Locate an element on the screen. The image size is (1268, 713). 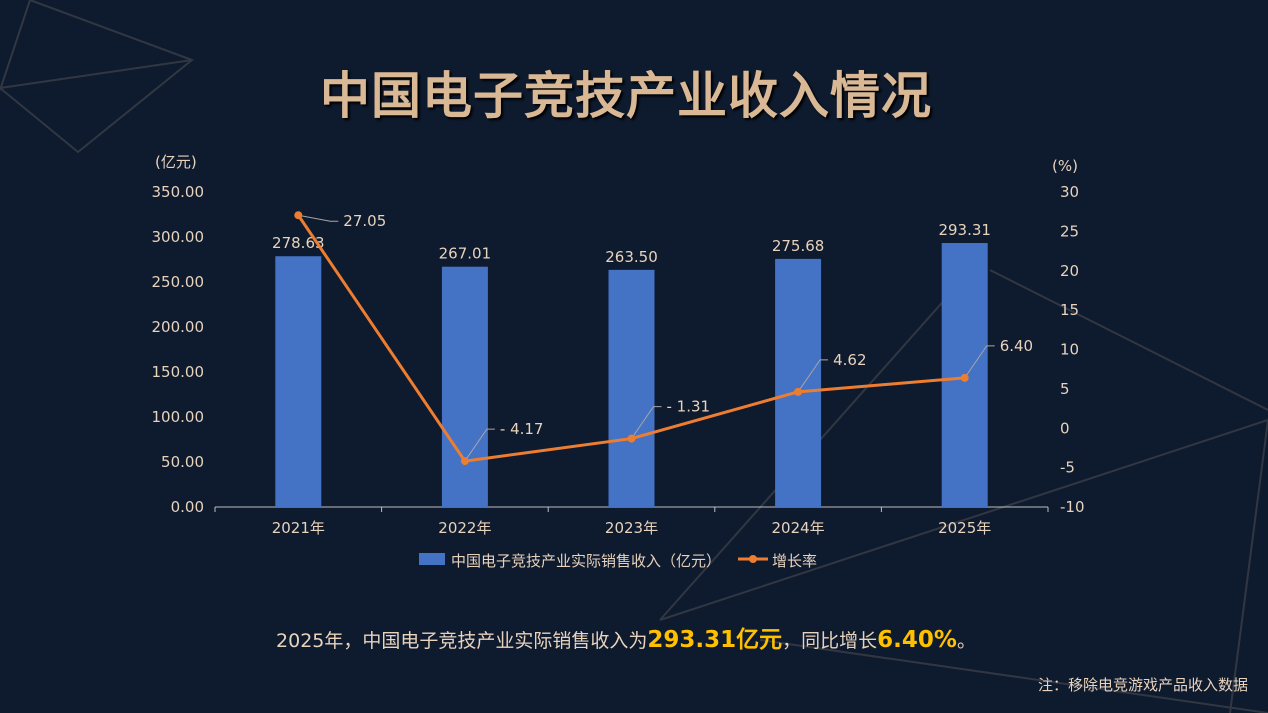
y-left-tick-label: 50.00 is located at coordinates (182, 462).